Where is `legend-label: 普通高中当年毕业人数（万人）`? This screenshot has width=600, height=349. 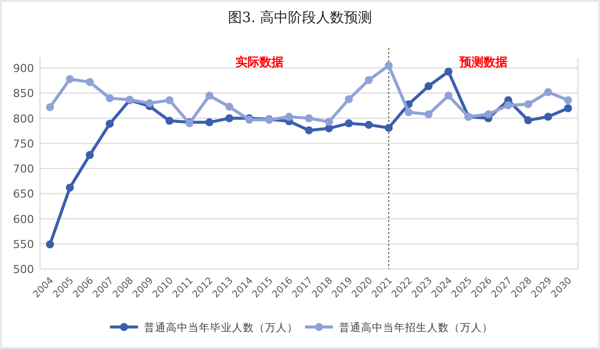 legend-label: 普通高中当年毕业人数（万人） is located at coordinates (221, 327).